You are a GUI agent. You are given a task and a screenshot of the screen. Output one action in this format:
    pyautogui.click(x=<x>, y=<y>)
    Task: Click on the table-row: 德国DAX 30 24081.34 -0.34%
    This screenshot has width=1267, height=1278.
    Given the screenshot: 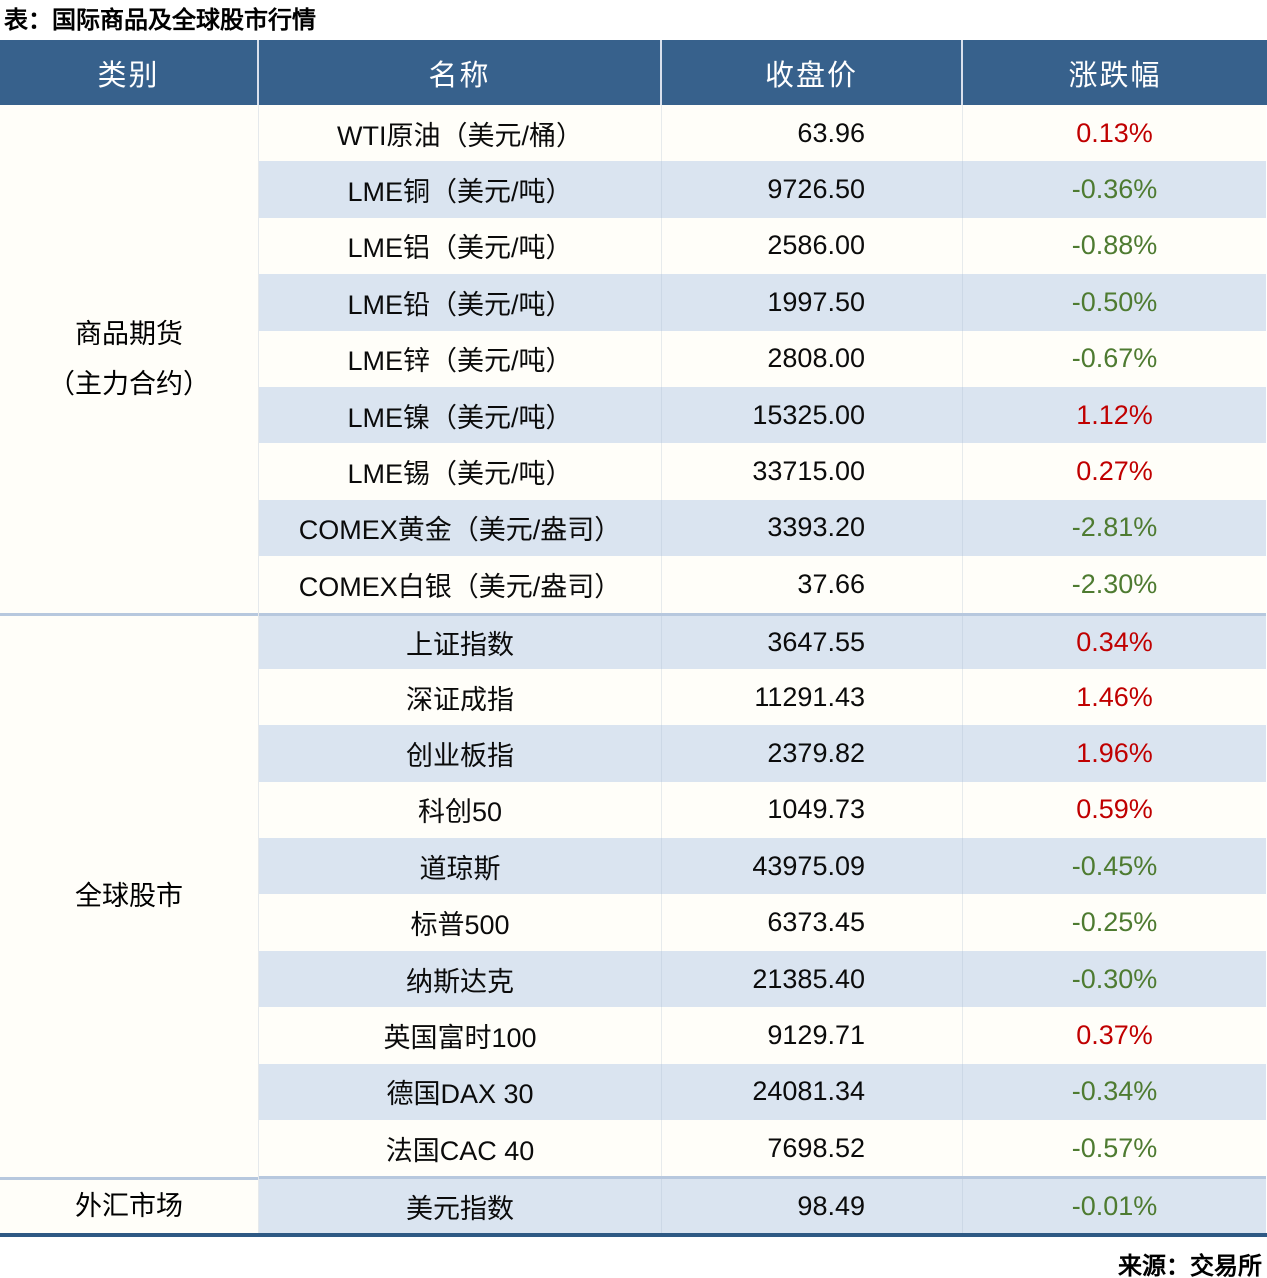 What is the action you would take?
    pyautogui.click(x=762, y=1092)
    